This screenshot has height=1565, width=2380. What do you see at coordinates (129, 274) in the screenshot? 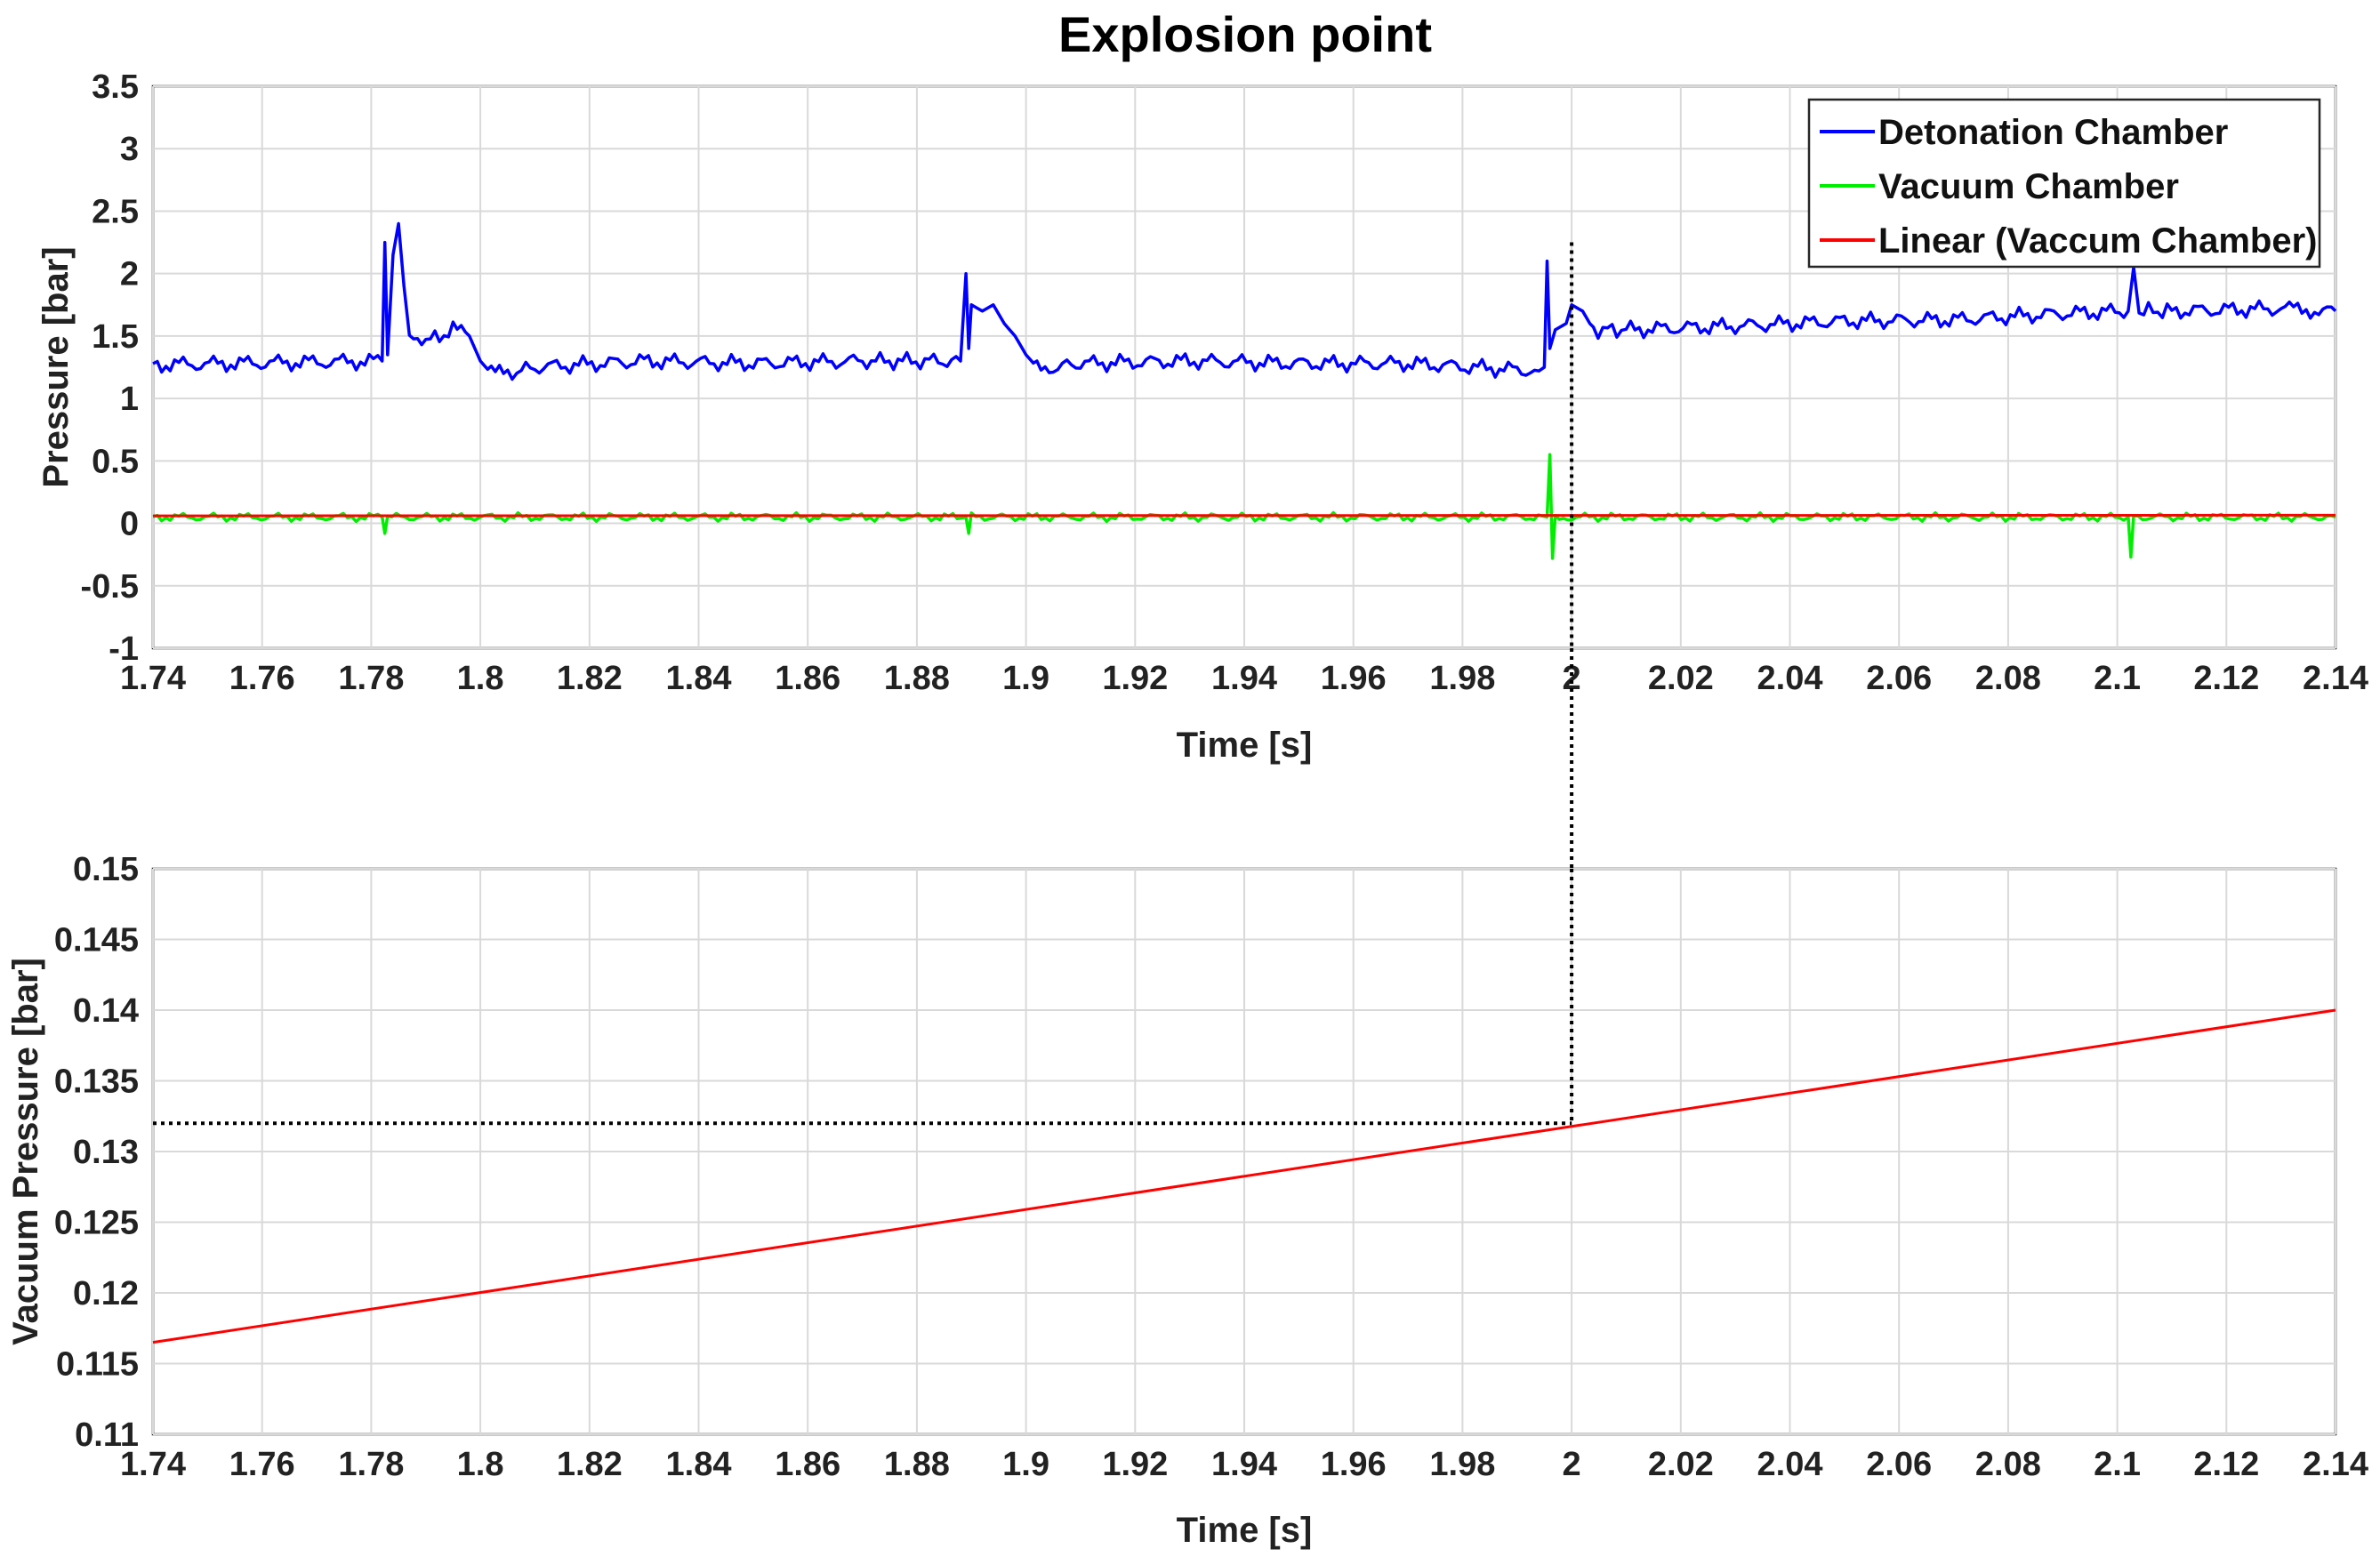
I see `y-tick-label: 2` at bounding box center [129, 274].